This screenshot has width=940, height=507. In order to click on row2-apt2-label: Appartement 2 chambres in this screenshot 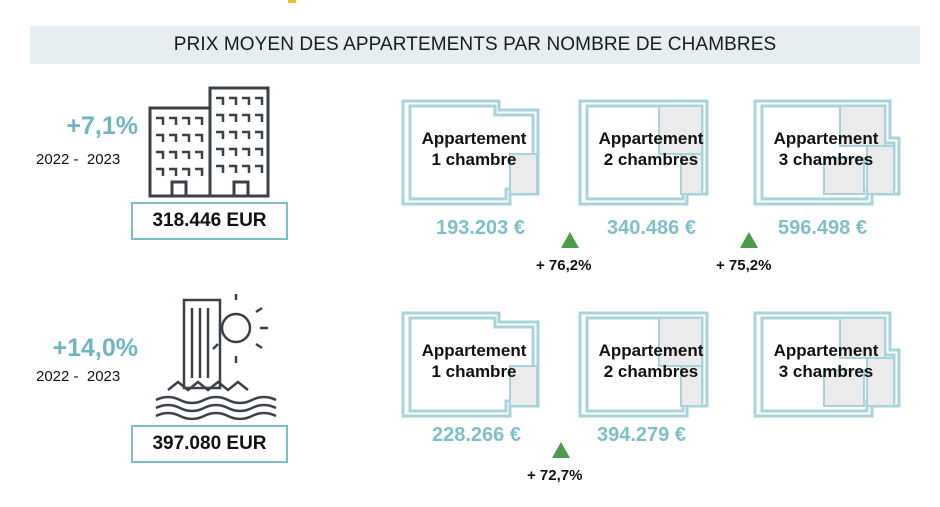, I will do `click(651, 361)`.